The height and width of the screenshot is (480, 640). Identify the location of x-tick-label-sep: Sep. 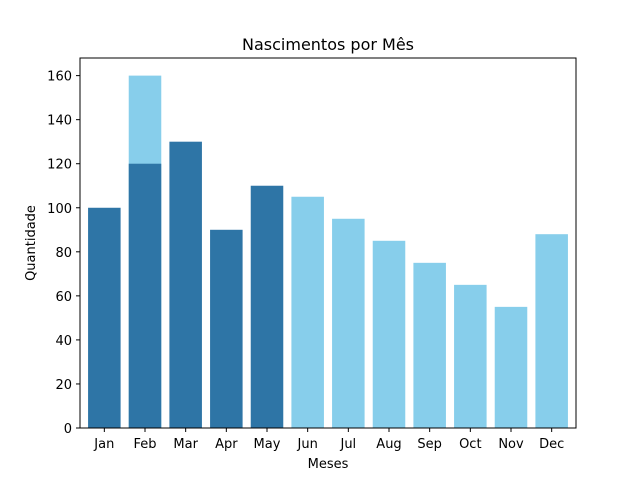
(429, 444).